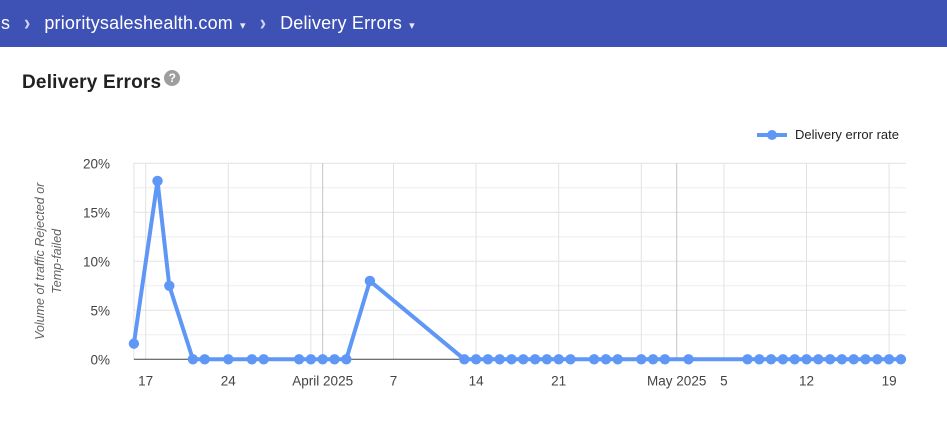 The height and width of the screenshot is (429, 947). What do you see at coordinates (341, 23) in the screenshot?
I see `breadcrumb-page-label: Delivery Errors` at bounding box center [341, 23].